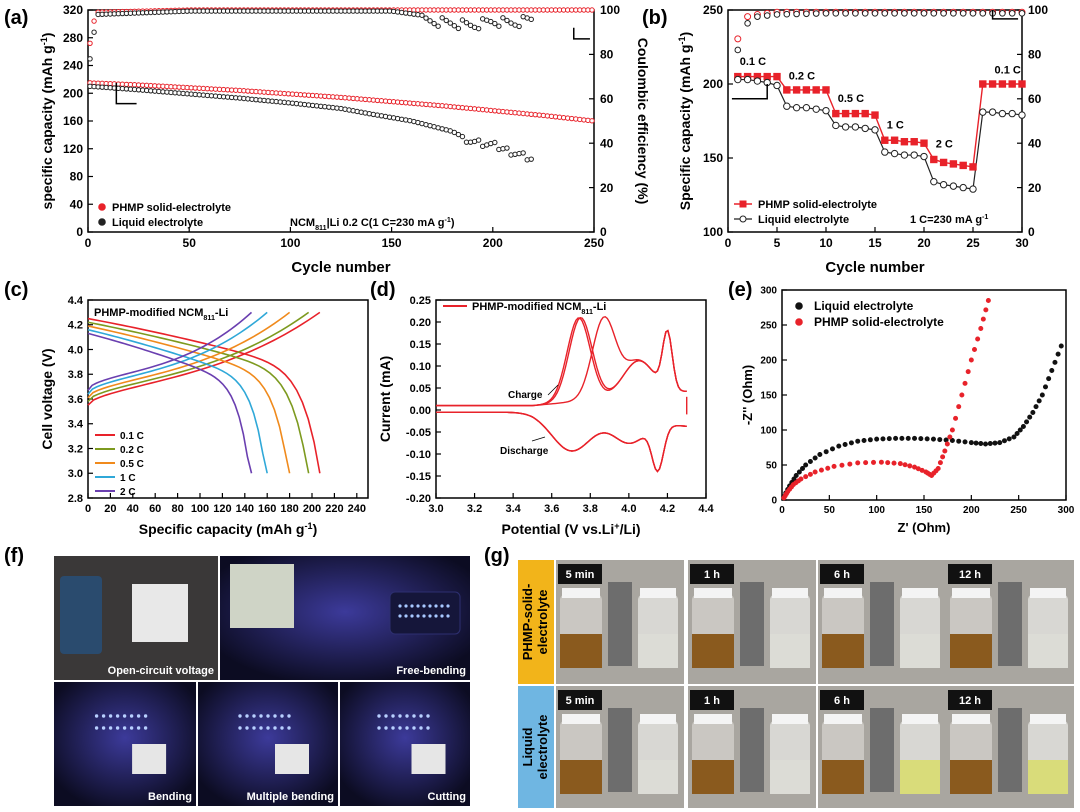  Describe the element at coordinates (777, 243) in the screenshot. I see `x-tick-label: 5` at that location.